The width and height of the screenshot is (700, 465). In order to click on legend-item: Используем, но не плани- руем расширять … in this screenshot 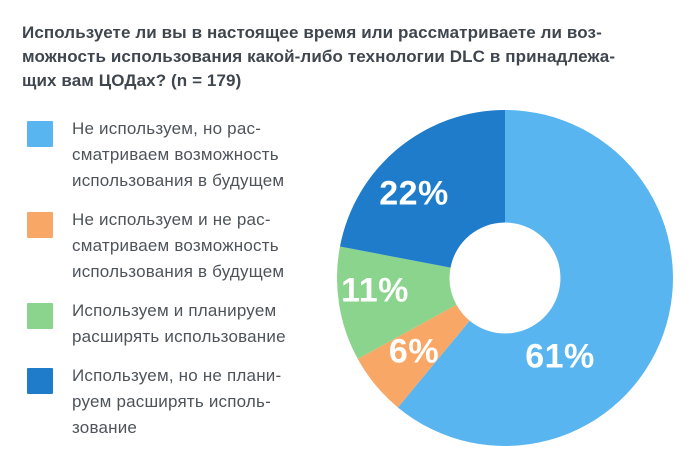, I will do `click(177, 402)`.